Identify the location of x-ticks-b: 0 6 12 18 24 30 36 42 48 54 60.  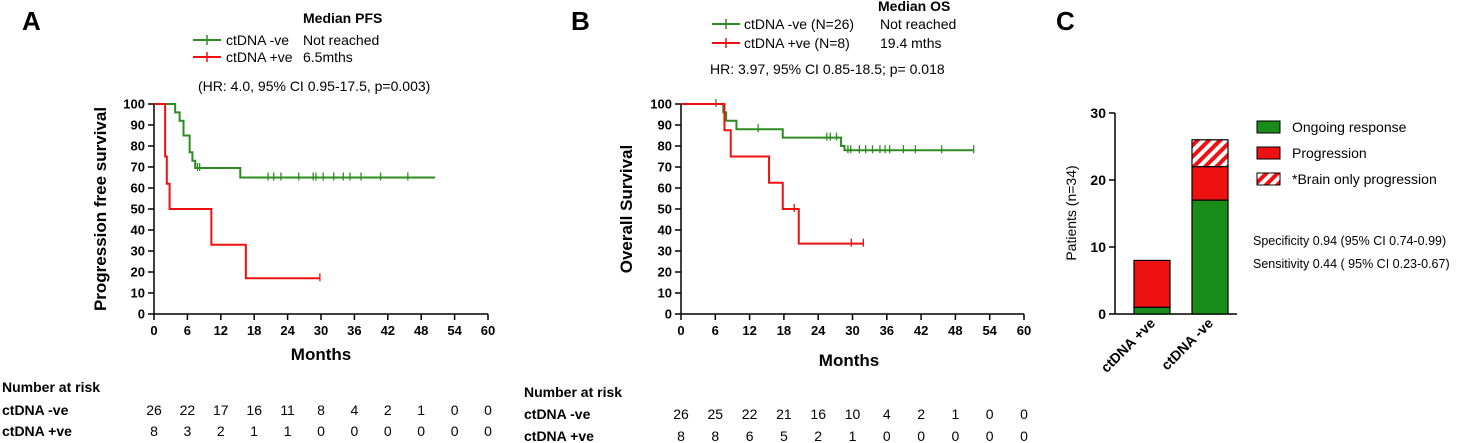
(854, 326).